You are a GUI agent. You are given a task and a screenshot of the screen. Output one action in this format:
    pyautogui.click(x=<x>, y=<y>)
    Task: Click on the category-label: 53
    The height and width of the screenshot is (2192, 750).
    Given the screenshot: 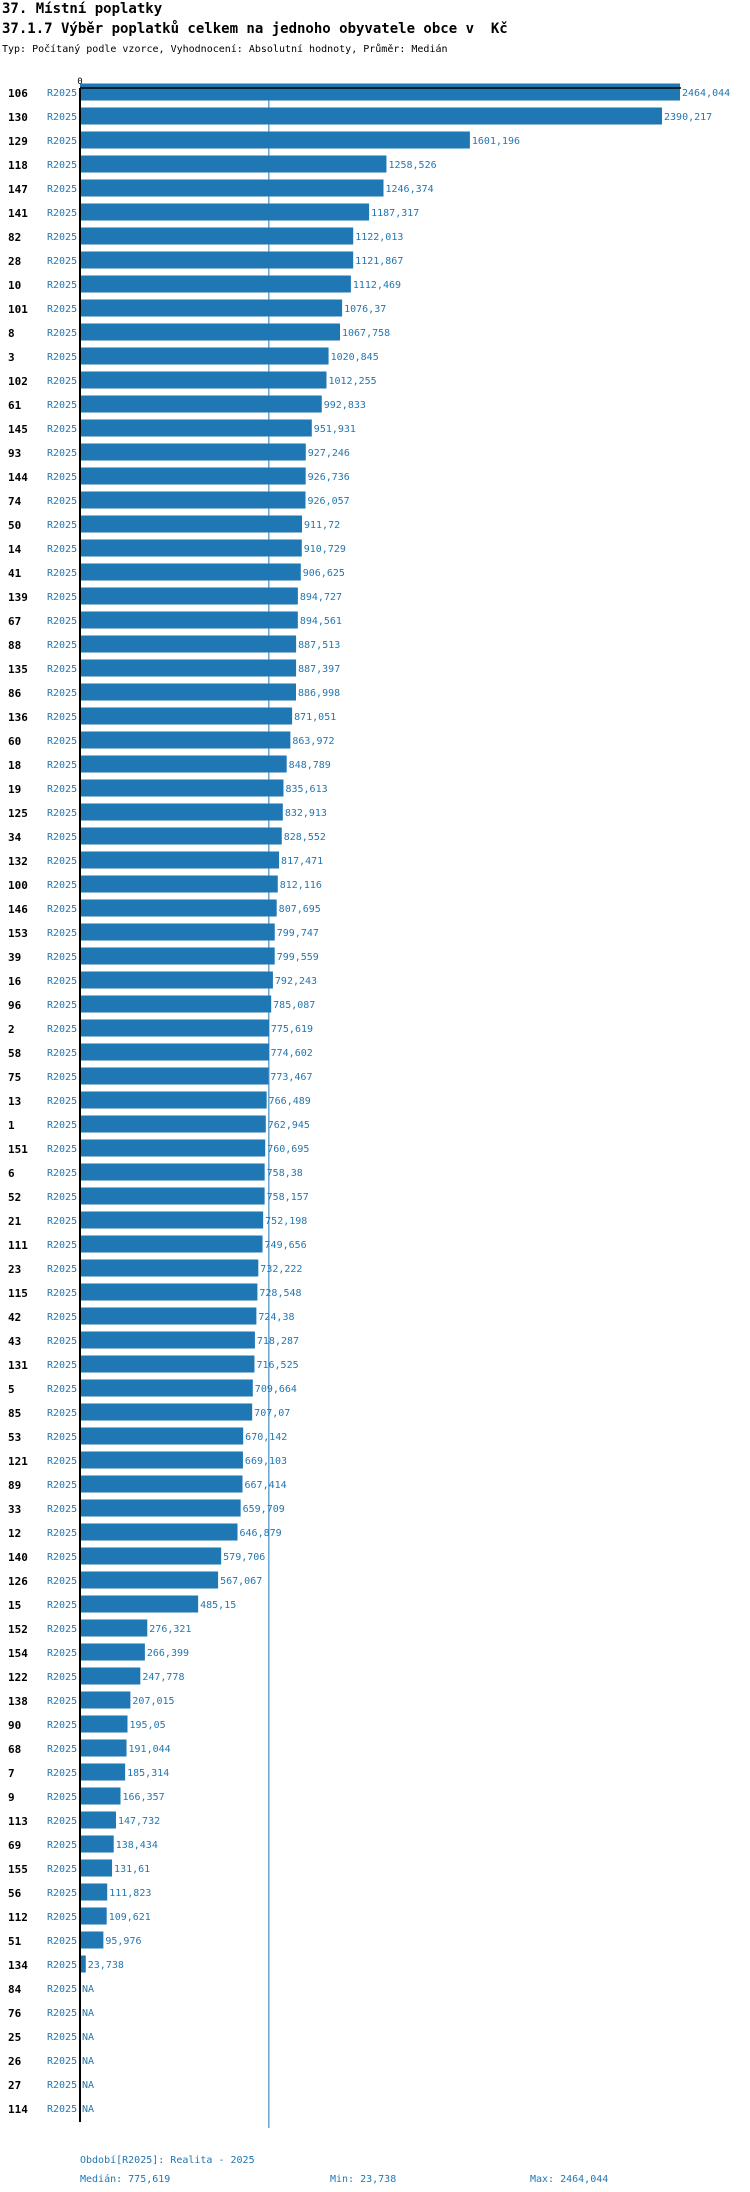 What is the action you would take?
    pyautogui.click(x=14, y=1437)
    